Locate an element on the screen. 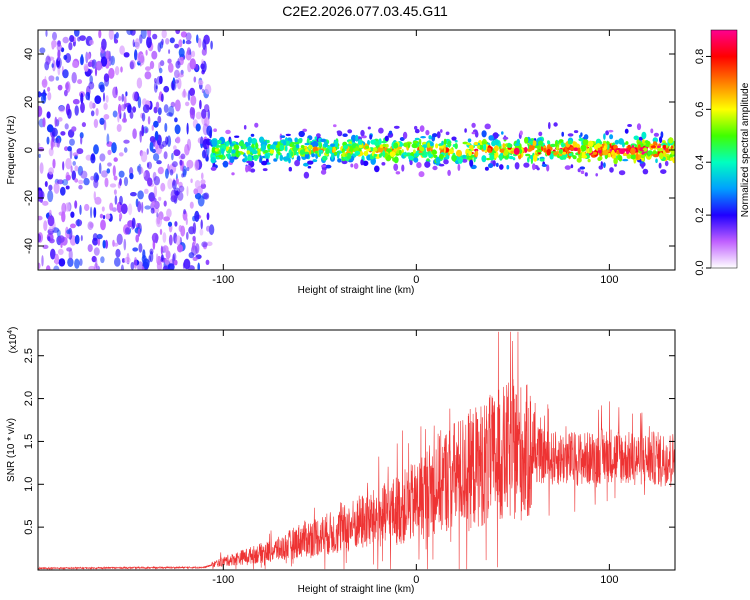  x-tick-label: 100 is located at coordinates (609, 580).